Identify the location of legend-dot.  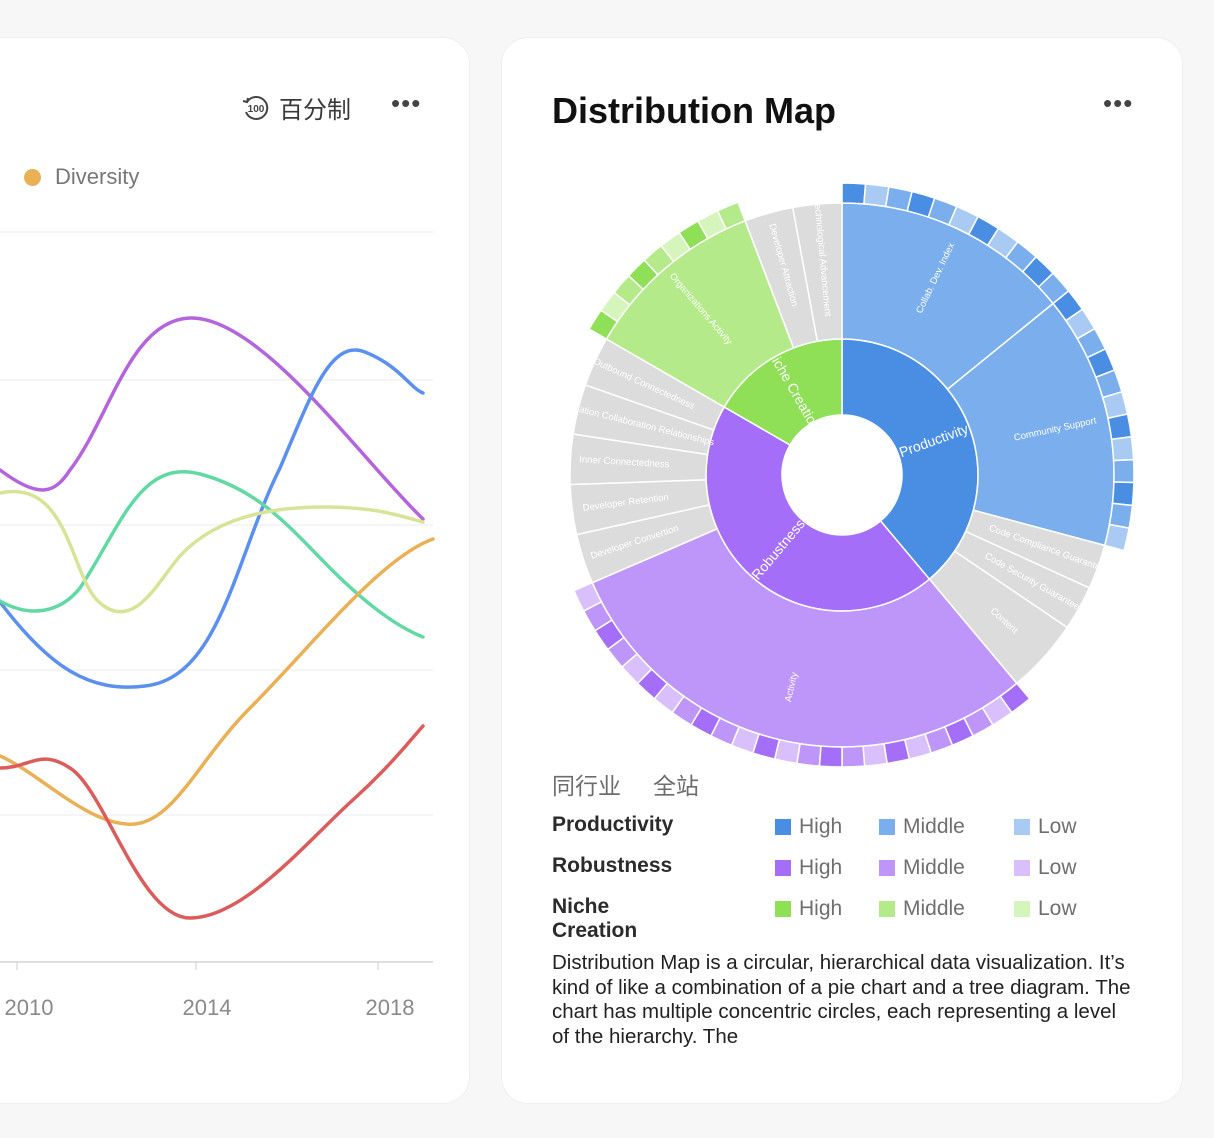
(32, 177).